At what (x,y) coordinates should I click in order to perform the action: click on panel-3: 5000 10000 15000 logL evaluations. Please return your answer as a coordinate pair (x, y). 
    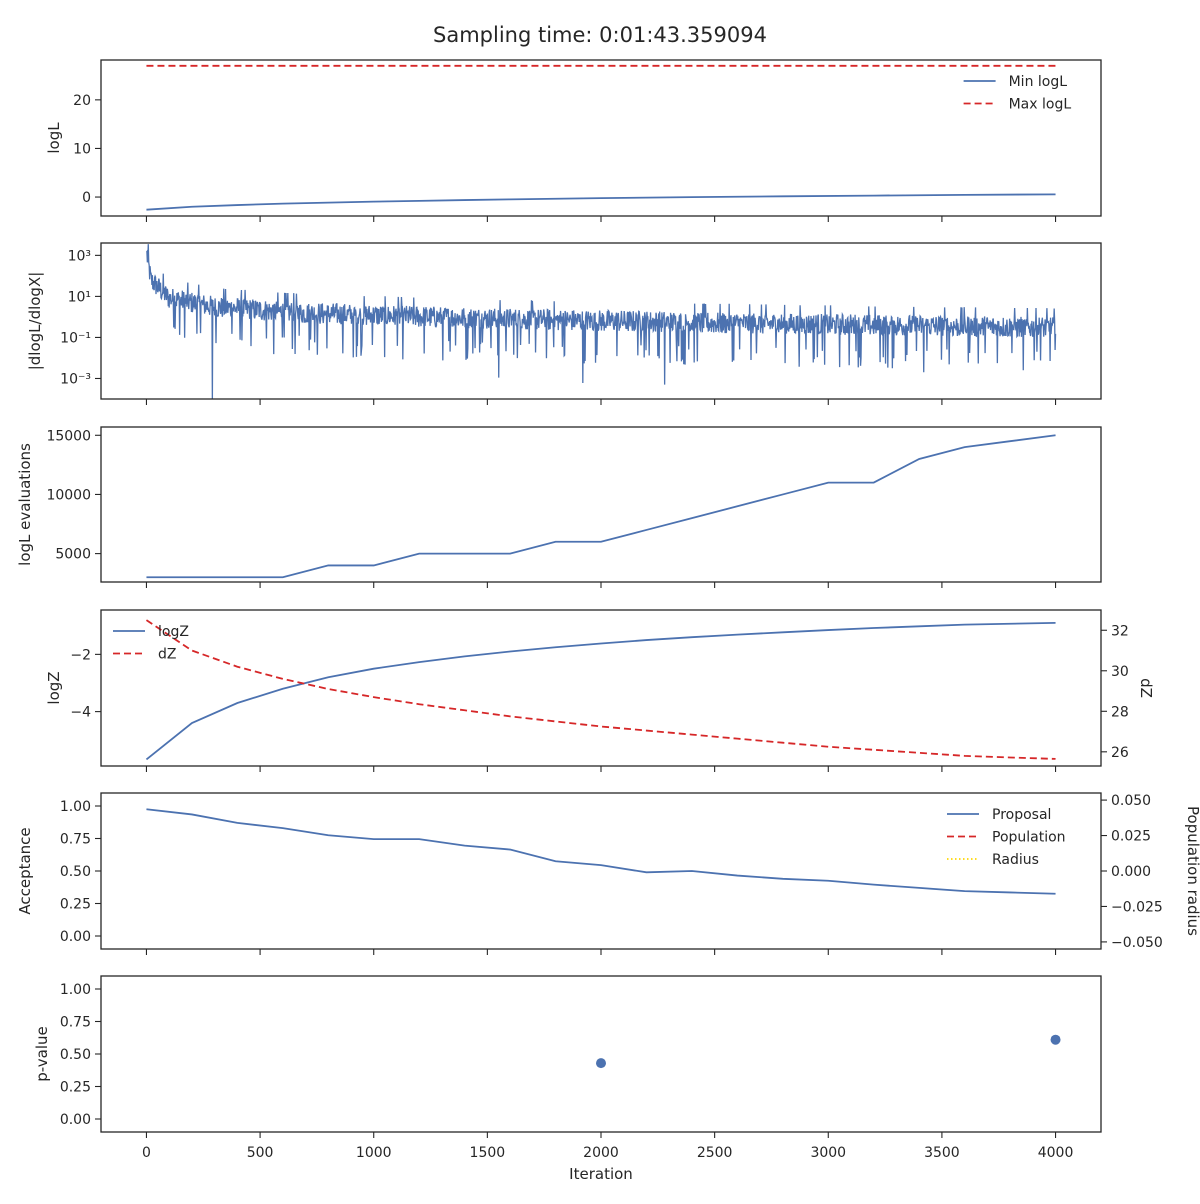
    Looking at the image, I should click on (559, 507).